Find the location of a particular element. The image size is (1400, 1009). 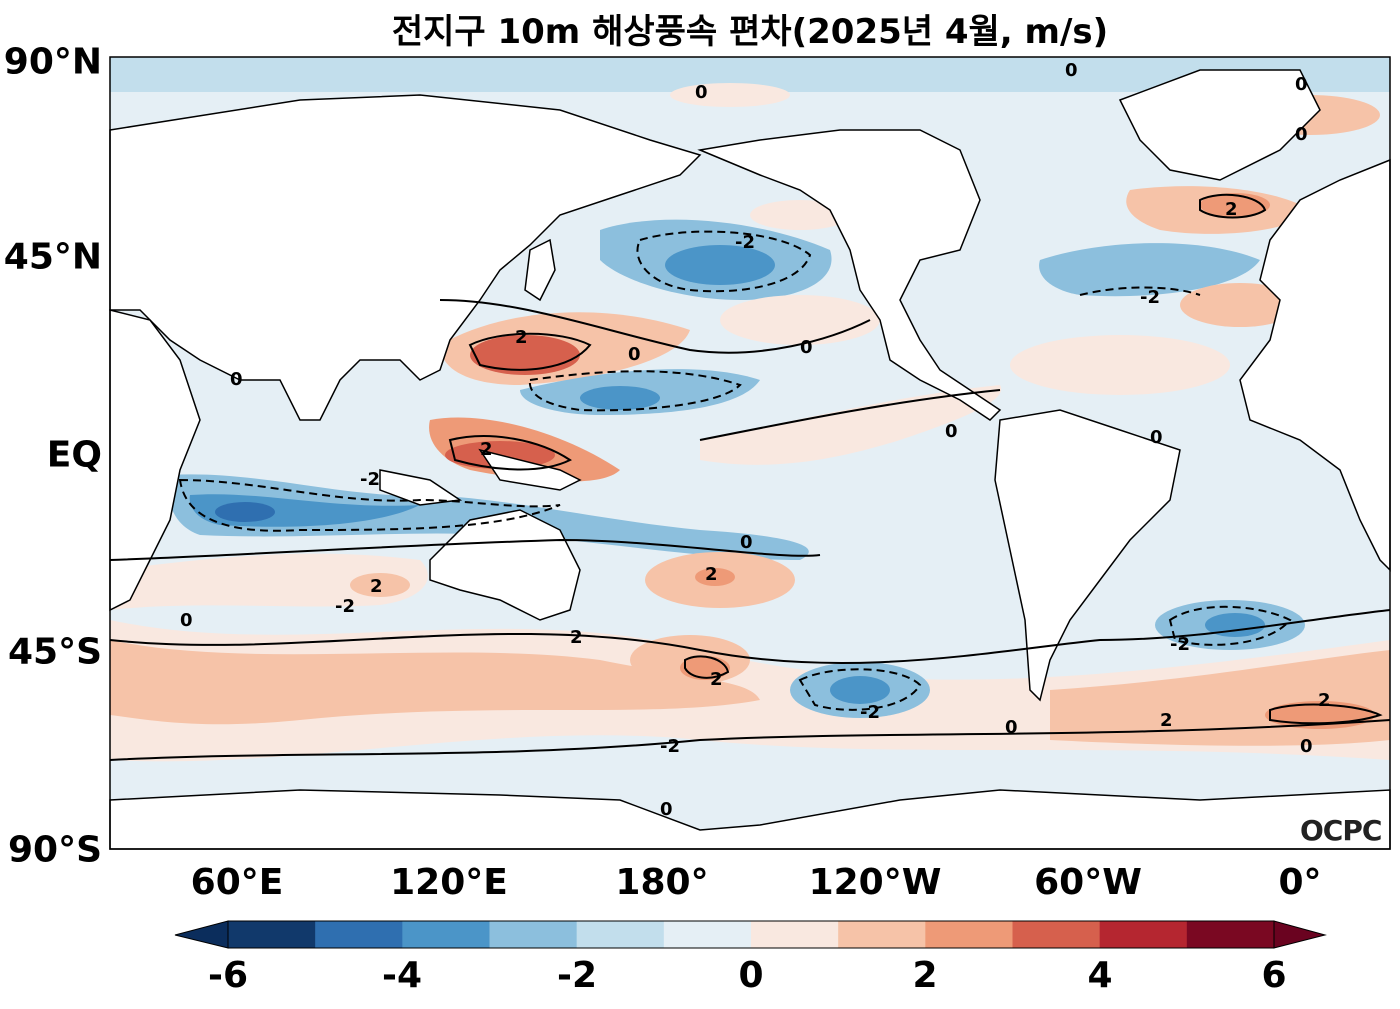

contour-two-tasman is located at coordinates (707, 667).